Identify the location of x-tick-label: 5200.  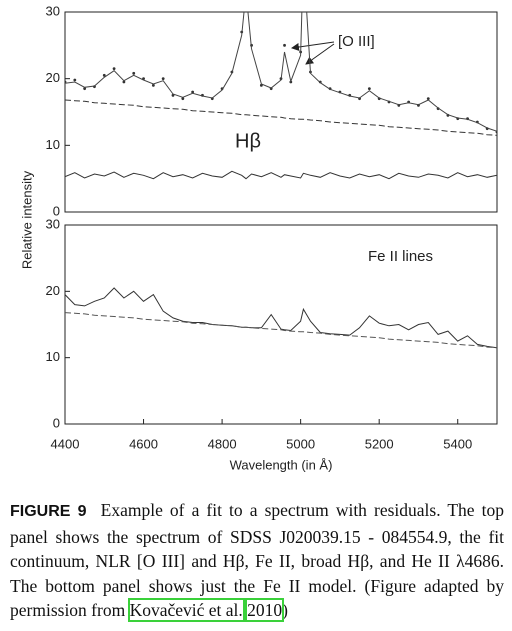
(379, 443).